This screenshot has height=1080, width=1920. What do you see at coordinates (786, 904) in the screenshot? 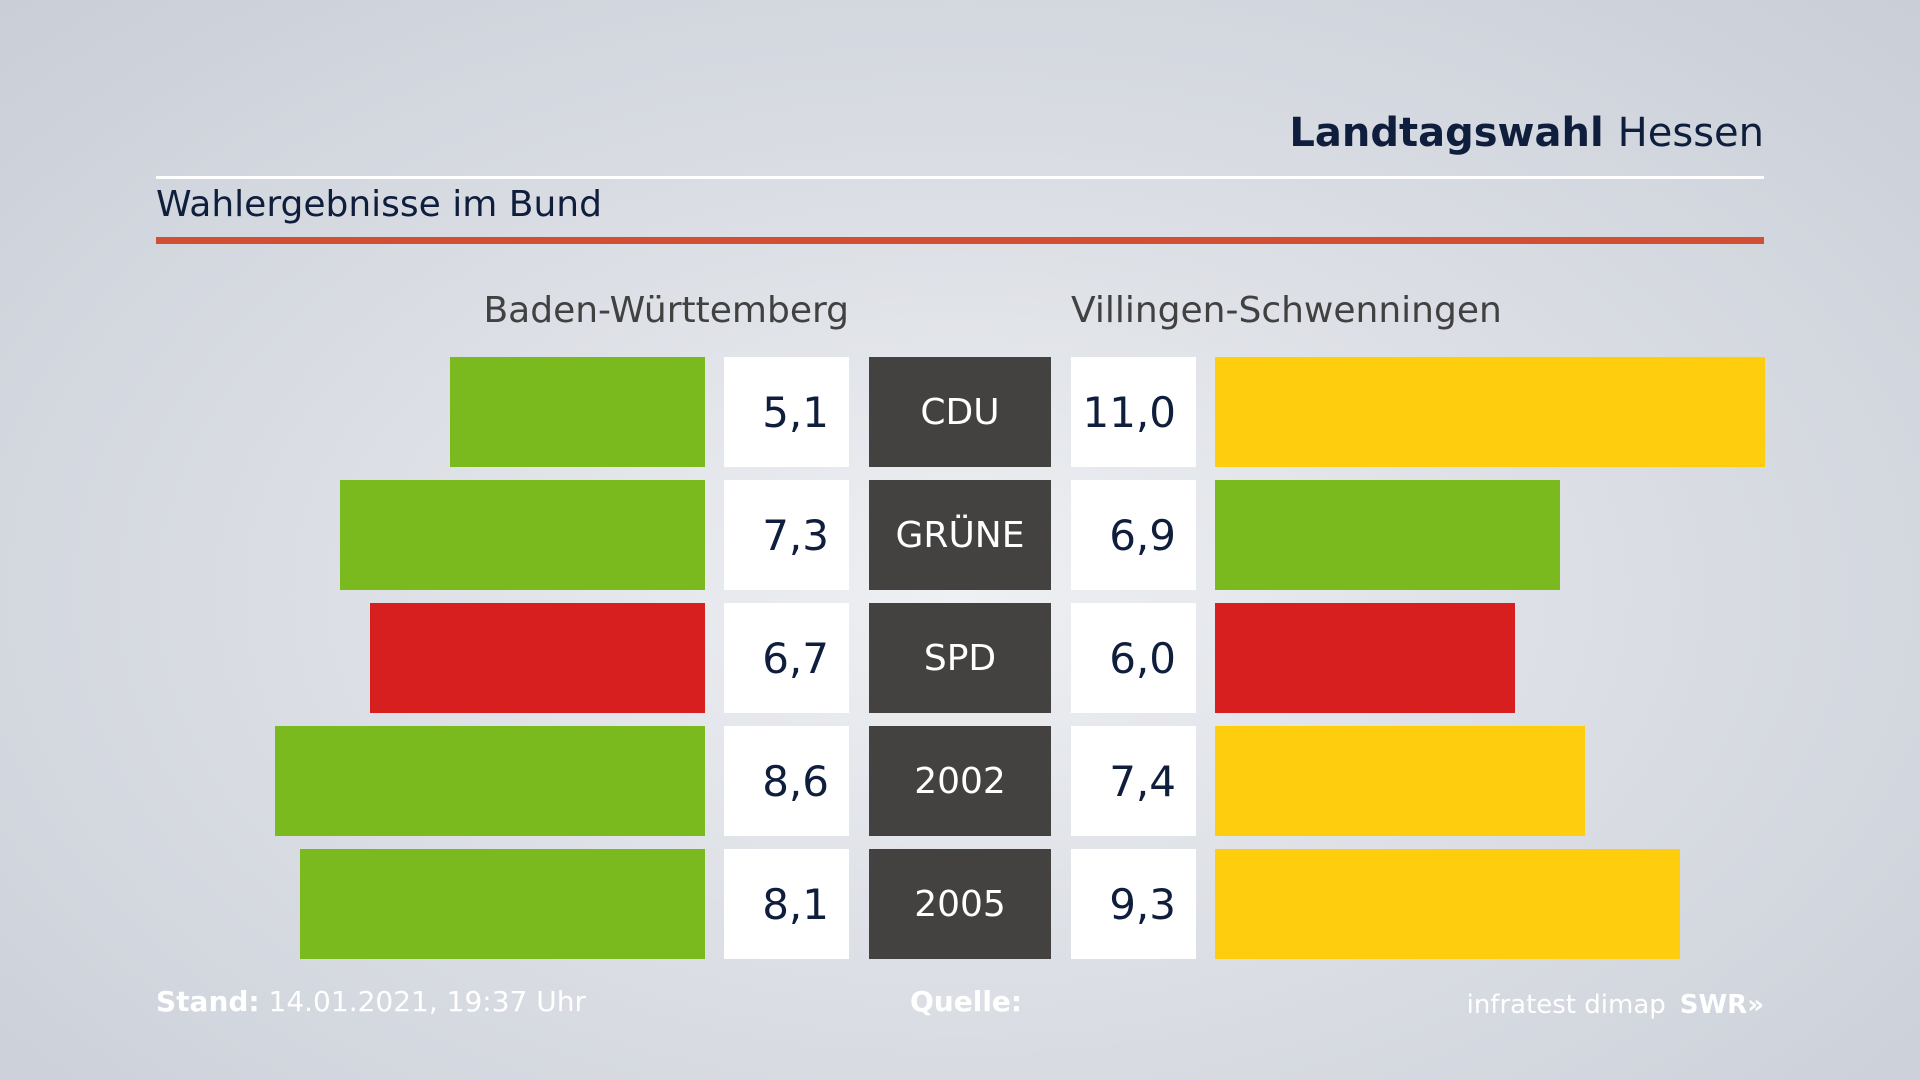
I see `value-label-left-4: 8,1` at bounding box center [786, 904].